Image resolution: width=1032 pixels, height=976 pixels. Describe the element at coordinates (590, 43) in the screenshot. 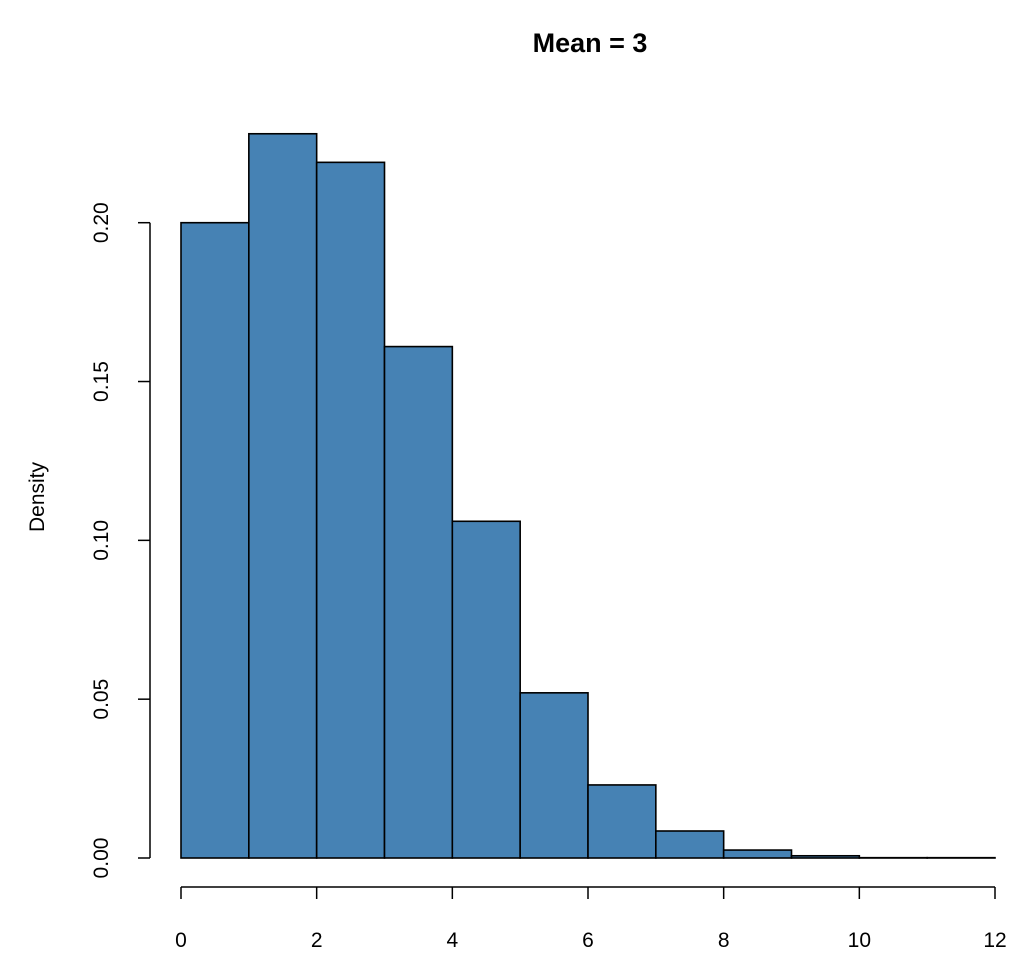

I see `chart-title: Mean = 3` at that location.